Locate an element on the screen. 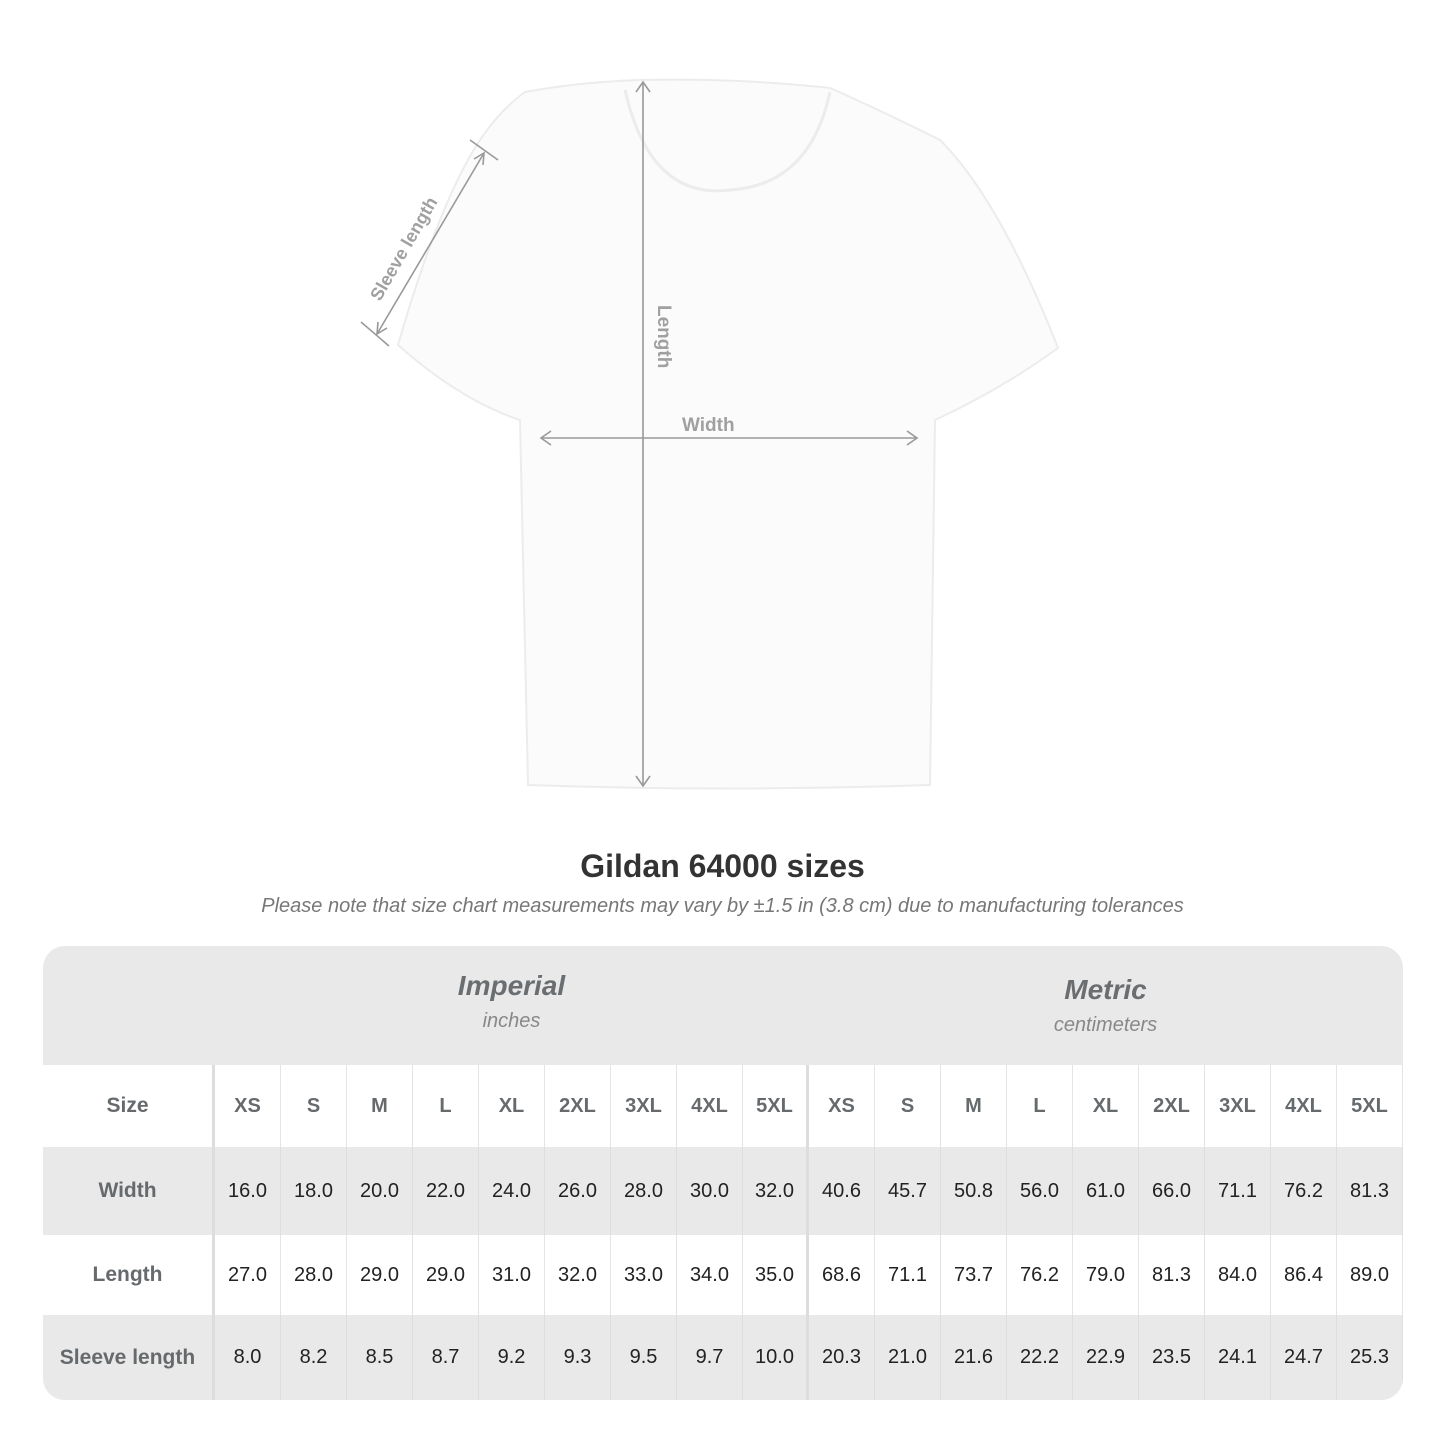 The height and width of the screenshot is (1445, 1445). imperial-cell: 26.0 is located at coordinates (578, 1191).